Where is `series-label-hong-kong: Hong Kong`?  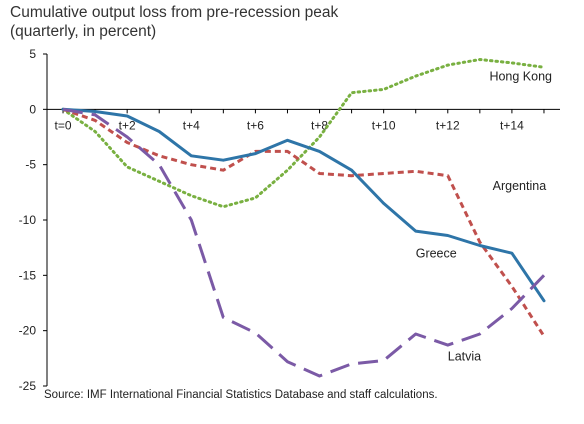 series-label-hong-kong: Hong Kong is located at coordinates (520, 77).